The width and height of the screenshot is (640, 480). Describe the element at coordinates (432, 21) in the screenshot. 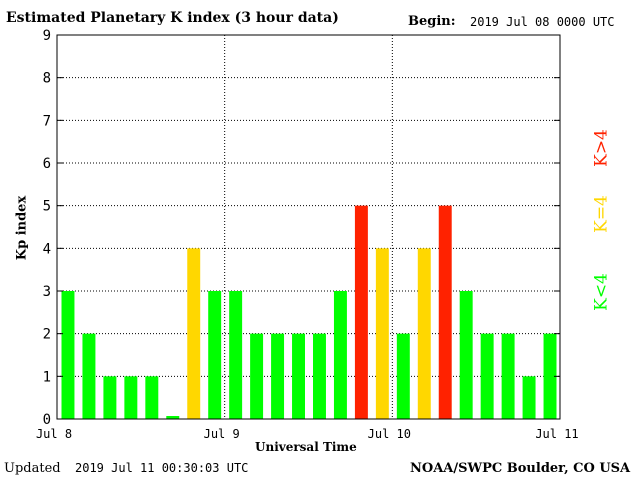

I see `begin-label: Begin:` at that location.